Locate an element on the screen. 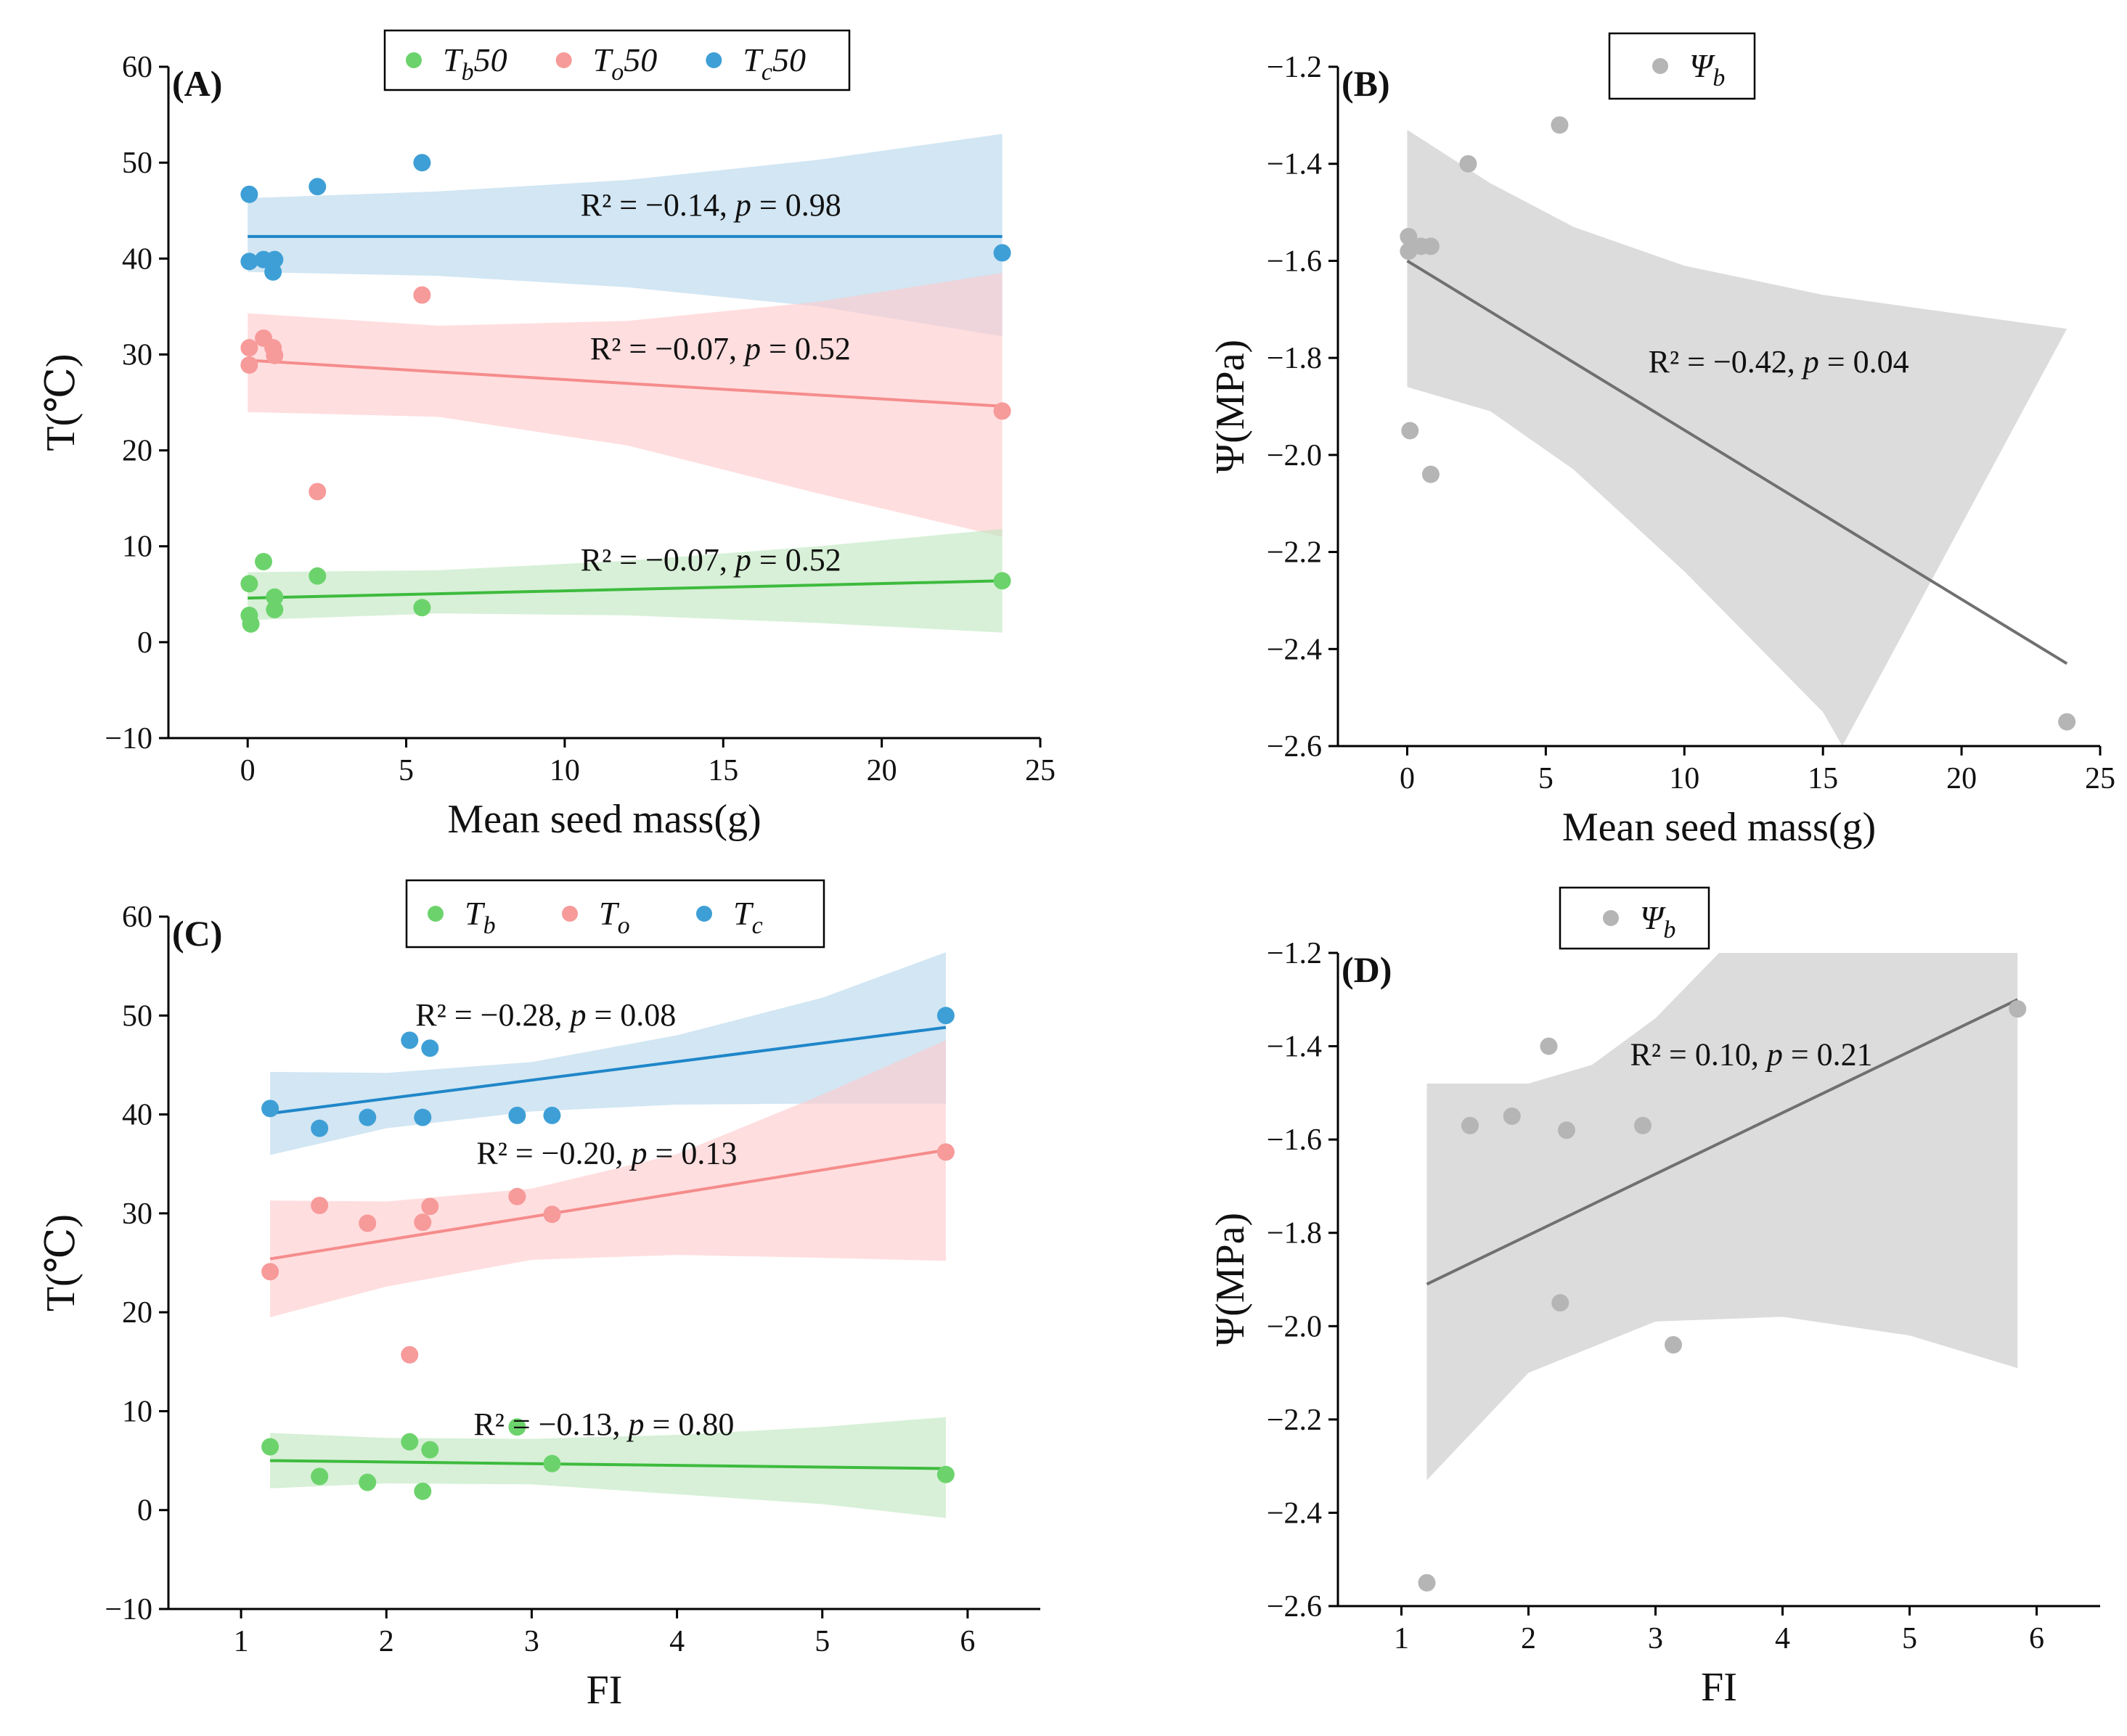 This screenshot has width=2127, height=1736. panel-label: (A) is located at coordinates (197, 83).